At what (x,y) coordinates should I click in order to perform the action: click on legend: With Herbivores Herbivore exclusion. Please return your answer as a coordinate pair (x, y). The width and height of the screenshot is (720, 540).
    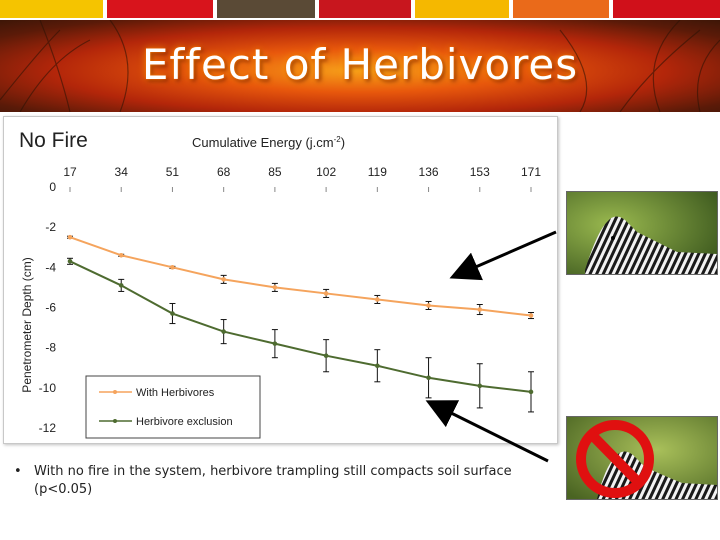
    Looking at the image, I should click on (173, 407).